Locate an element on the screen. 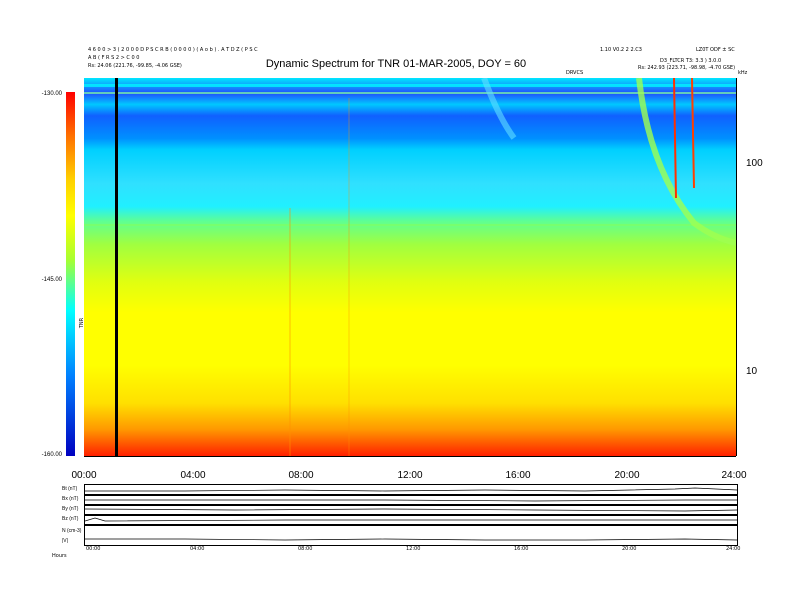  y-tick: 100 is located at coordinates (754, 163).